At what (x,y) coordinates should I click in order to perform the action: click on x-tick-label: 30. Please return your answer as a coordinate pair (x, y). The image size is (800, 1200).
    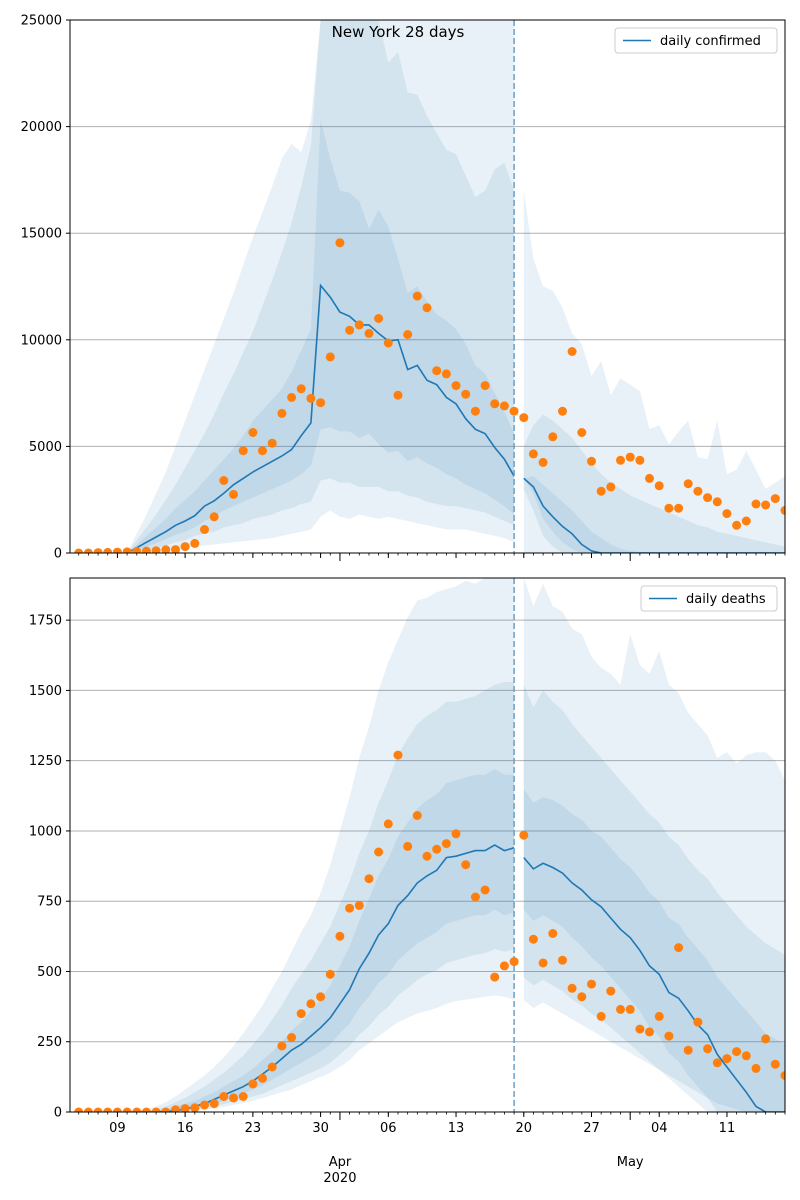
    Looking at the image, I should click on (320, 1128).